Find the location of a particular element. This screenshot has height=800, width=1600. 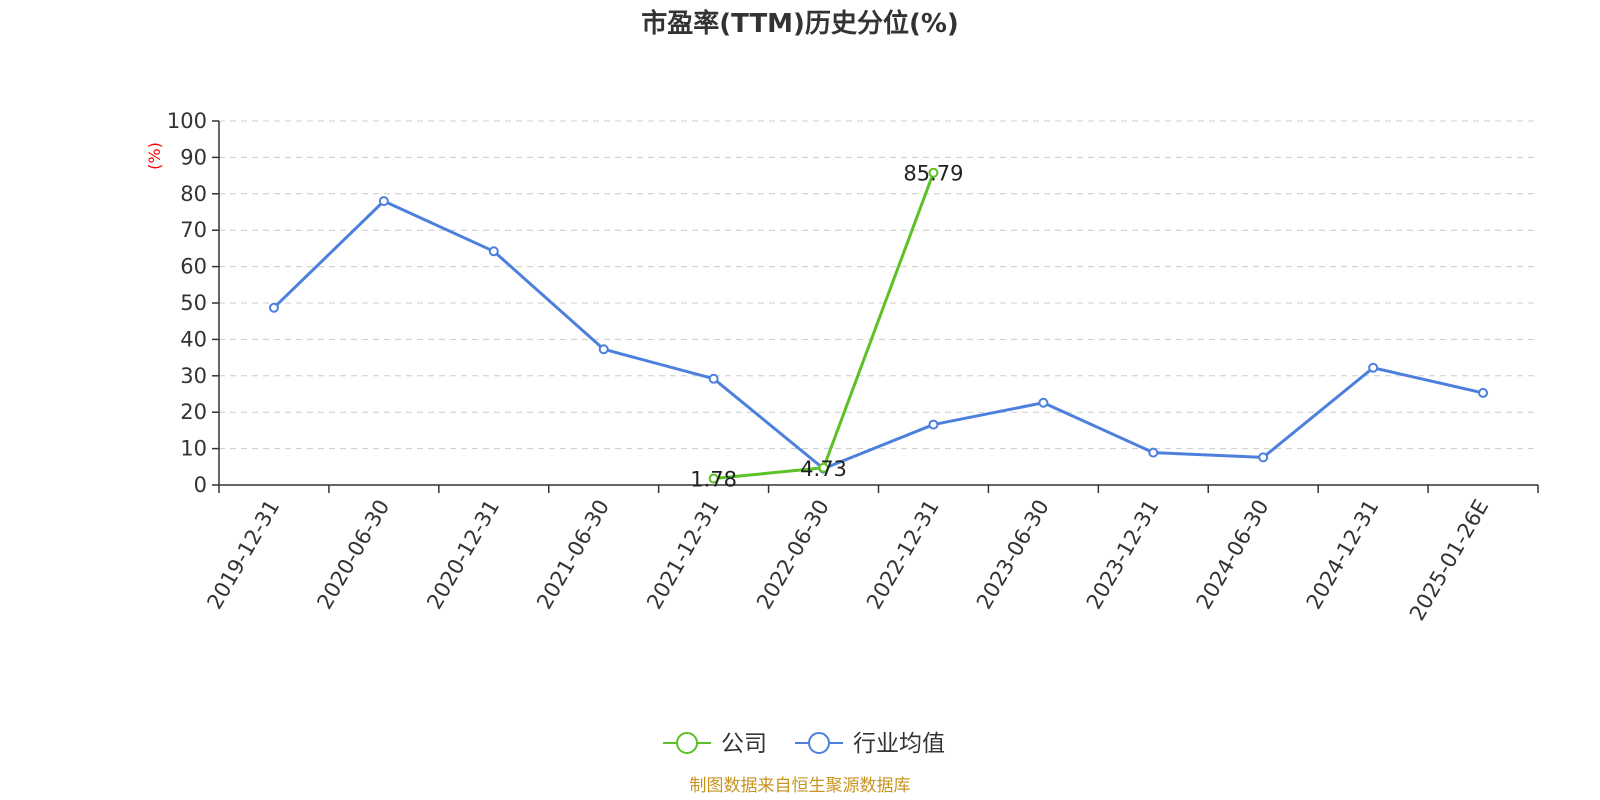

series-line is located at coordinates (824, 326).